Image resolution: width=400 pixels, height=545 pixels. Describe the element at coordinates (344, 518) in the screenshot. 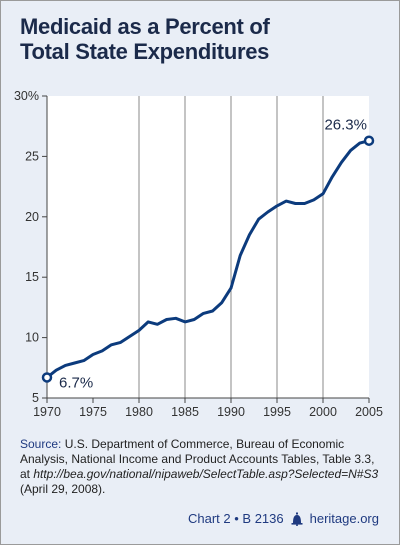

I see `site-link: heritage.org` at that location.